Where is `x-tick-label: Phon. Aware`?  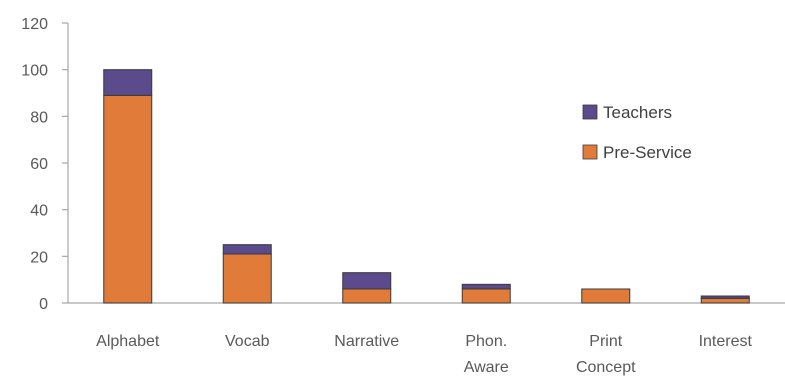 x-tick-label: Phon. Aware is located at coordinates (486, 354).